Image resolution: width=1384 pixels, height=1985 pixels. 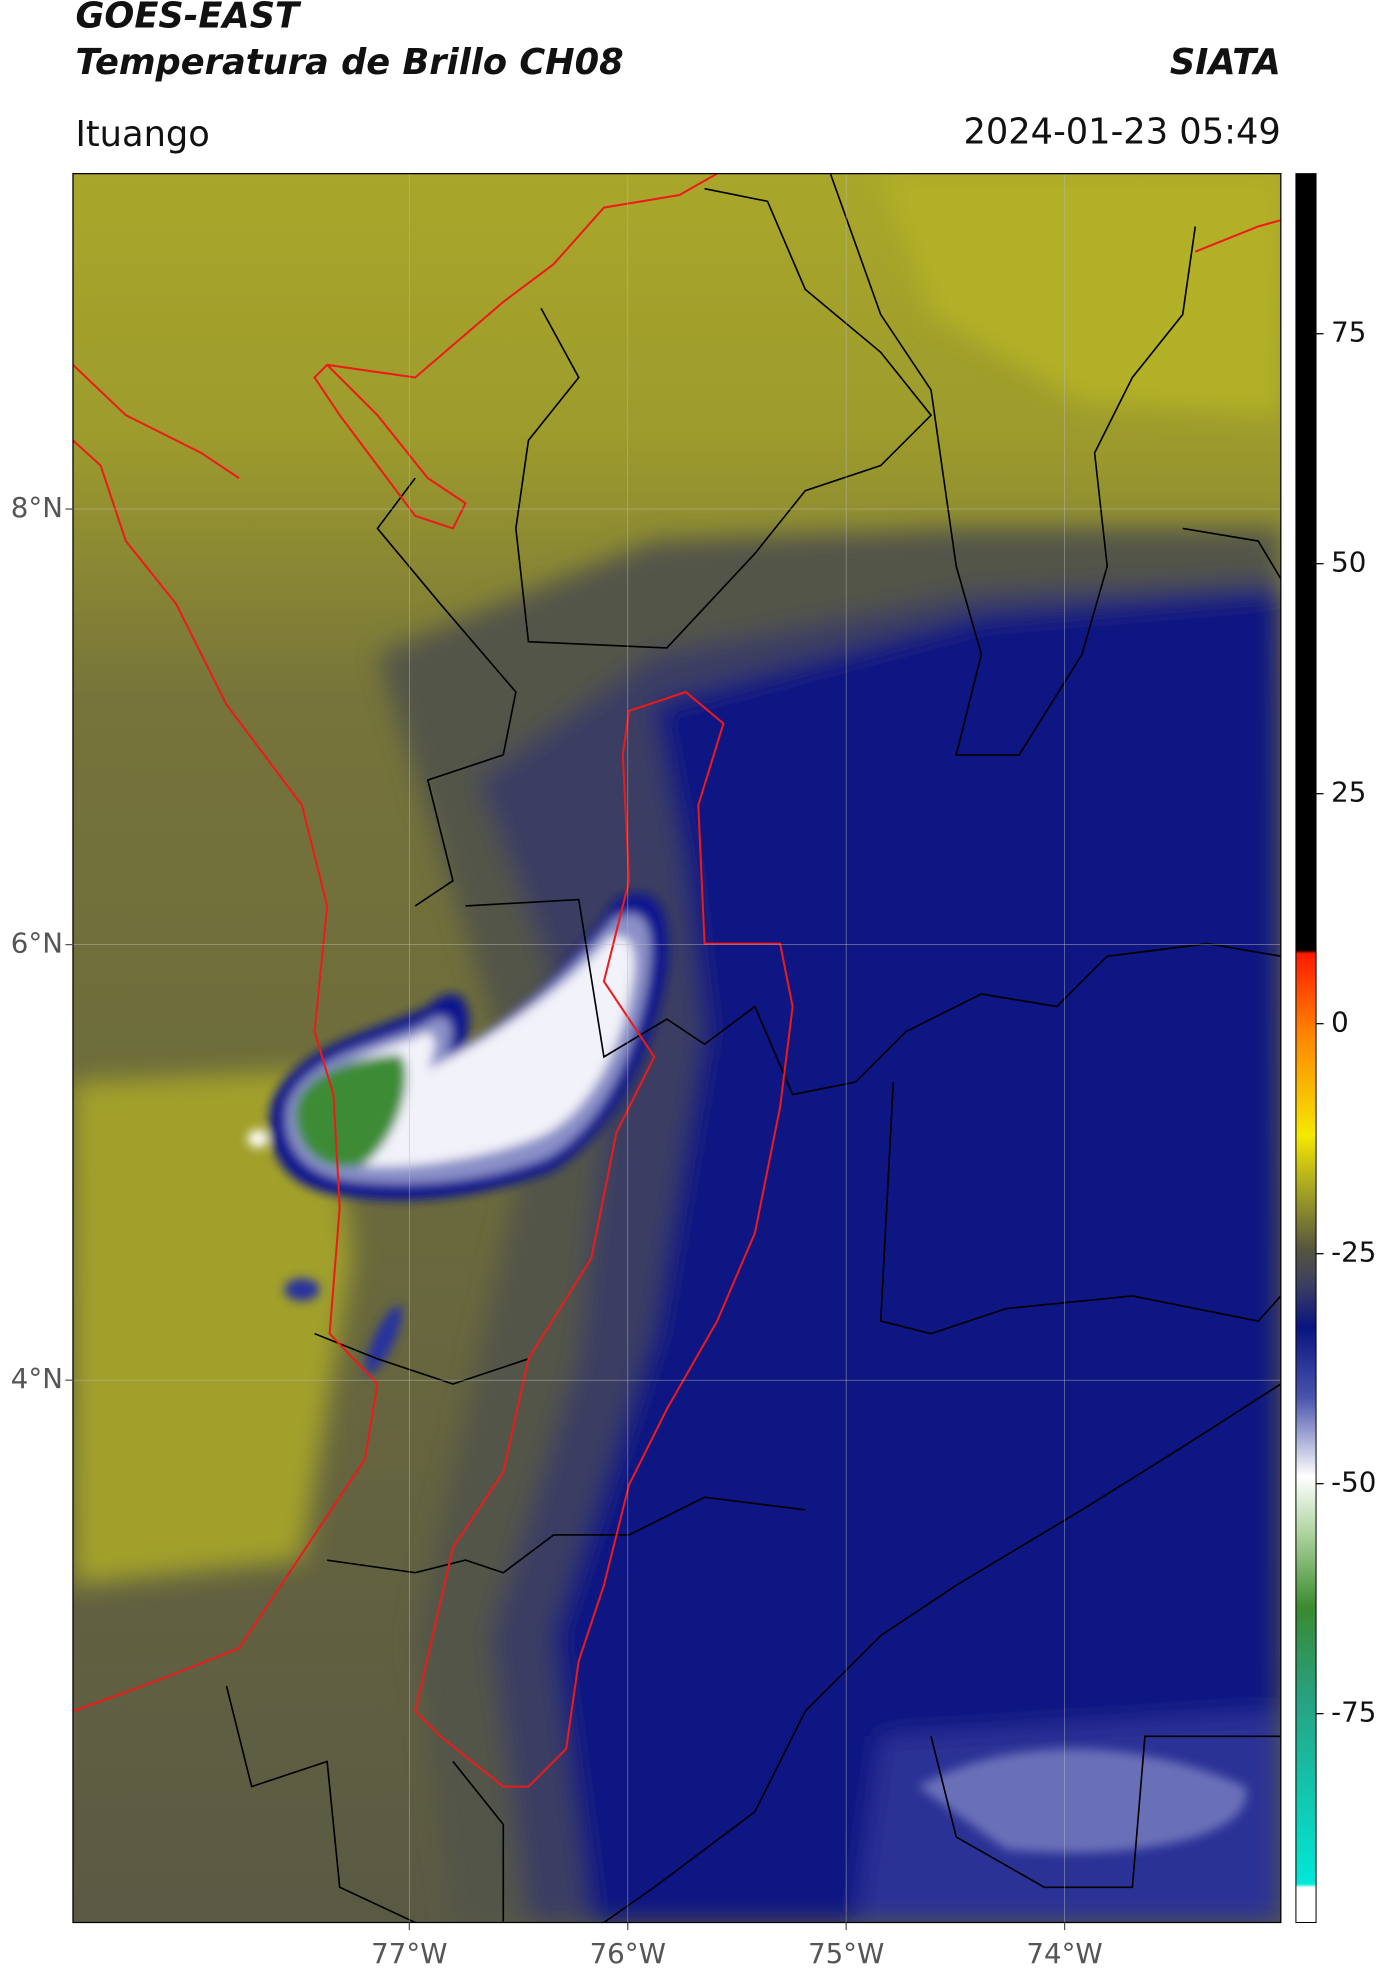 I want to click on colorbar-tick-label: 25, so click(x=1348, y=792).